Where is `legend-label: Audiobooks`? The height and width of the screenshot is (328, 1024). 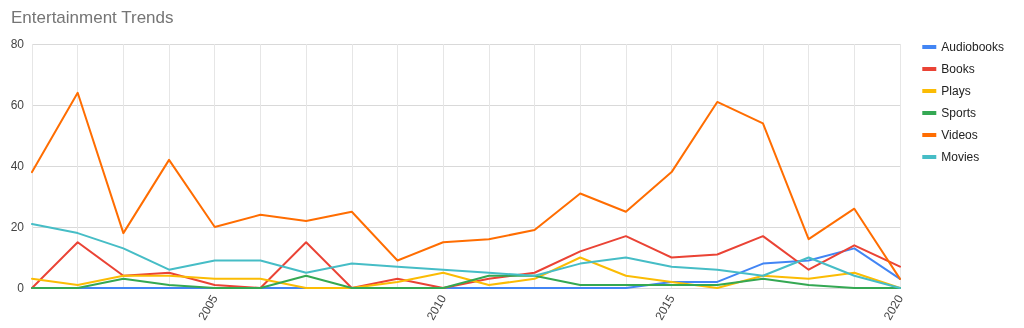
legend-label: Audiobooks is located at coordinates (973, 47).